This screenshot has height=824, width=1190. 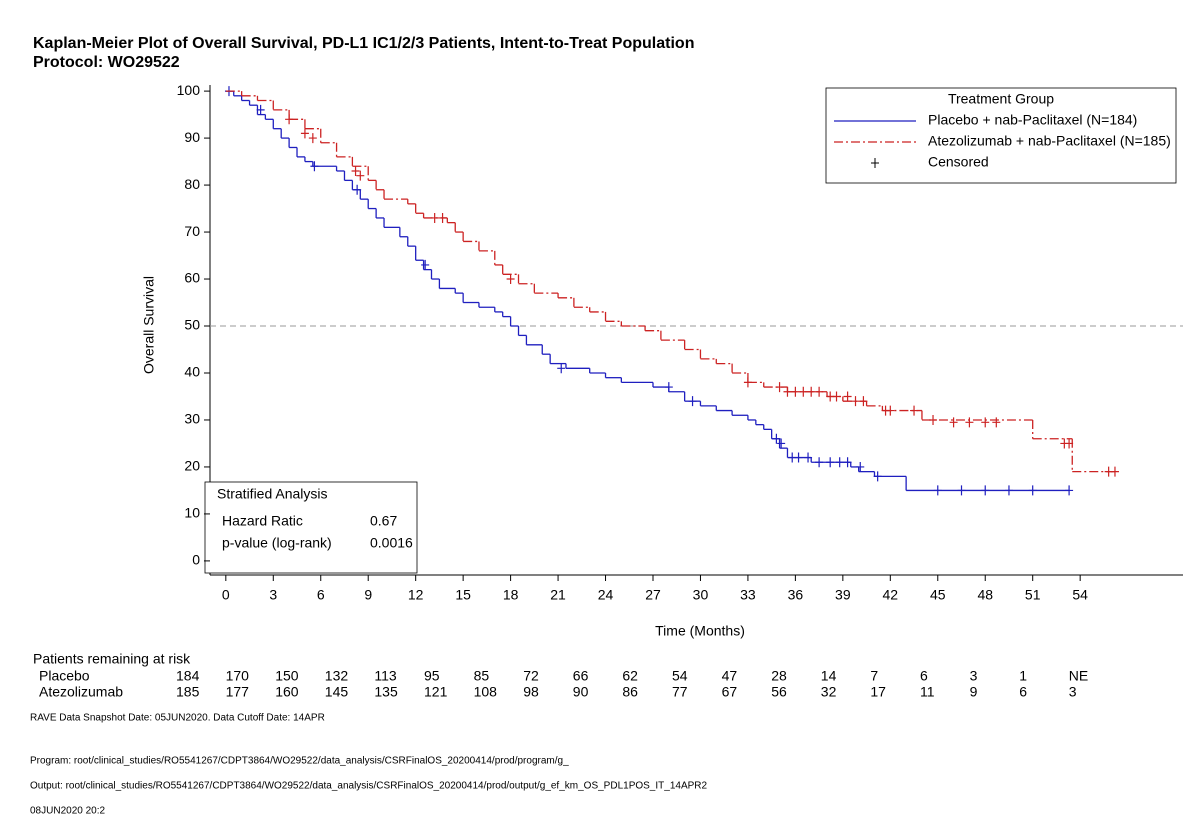 I want to click on x-tick-label: 33, so click(x=748, y=595).